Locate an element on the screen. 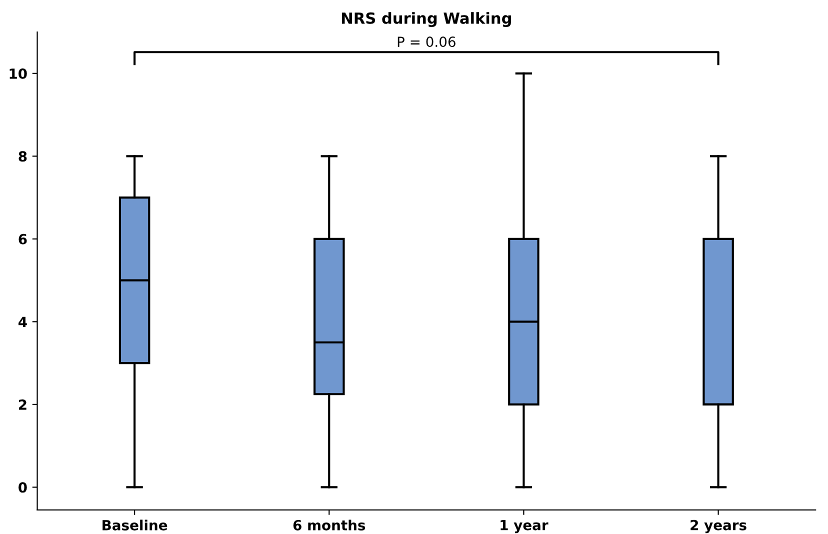  y-tick-label: 10 is located at coordinates (18, 73).